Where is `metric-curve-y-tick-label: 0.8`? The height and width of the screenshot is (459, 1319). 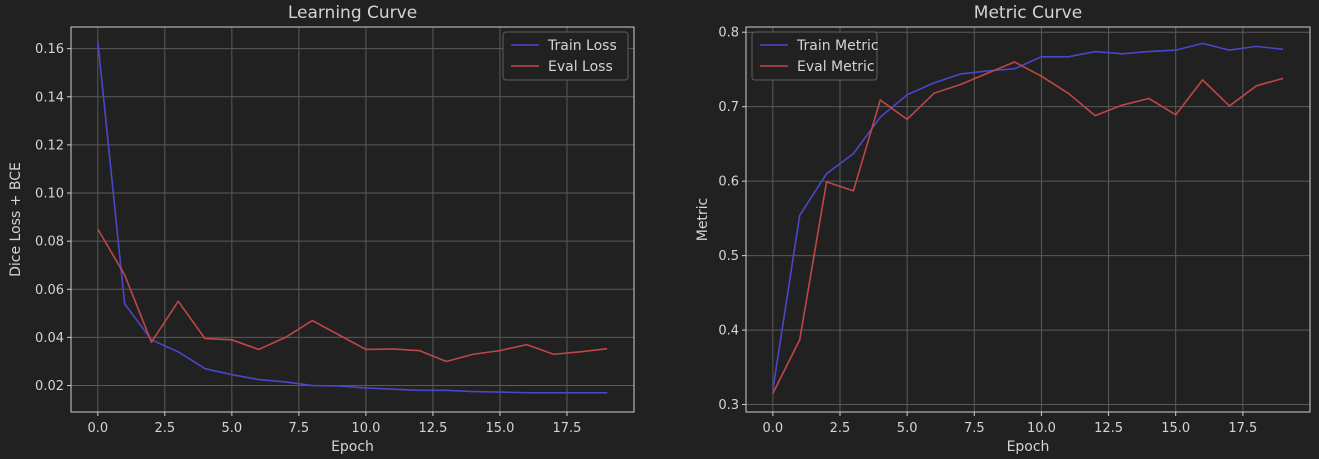 metric-curve-y-tick-label: 0.8 is located at coordinates (728, 33).